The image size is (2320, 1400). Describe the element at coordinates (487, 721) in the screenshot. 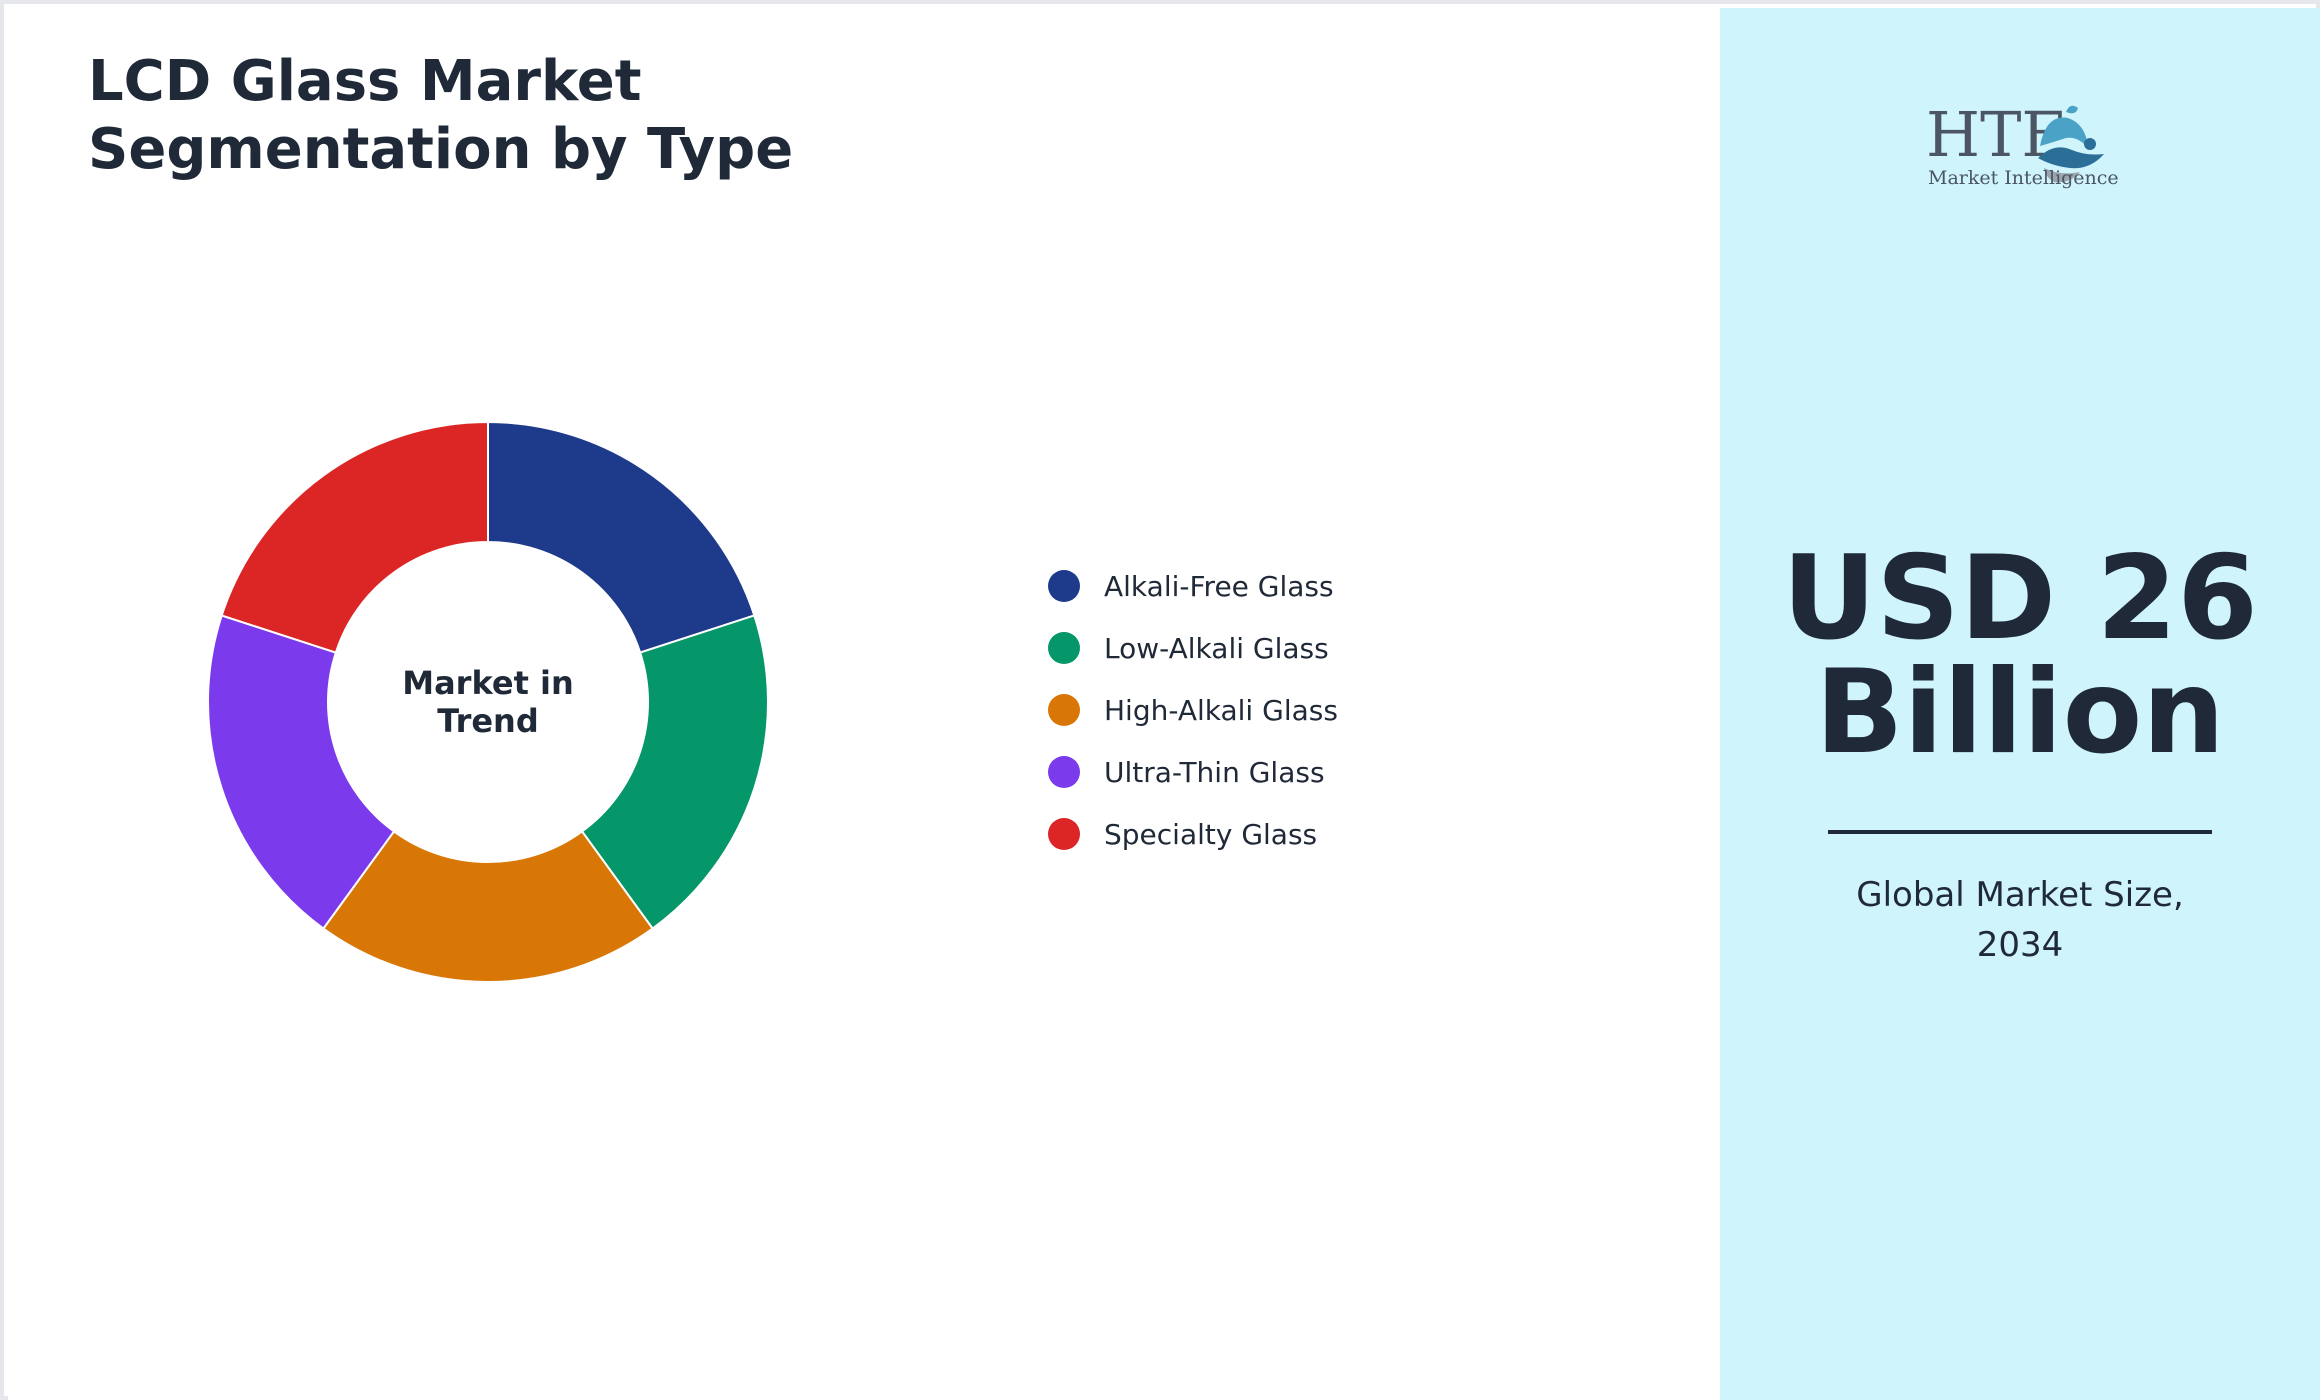

I see `donut-center-label-line: Trend` at that location.